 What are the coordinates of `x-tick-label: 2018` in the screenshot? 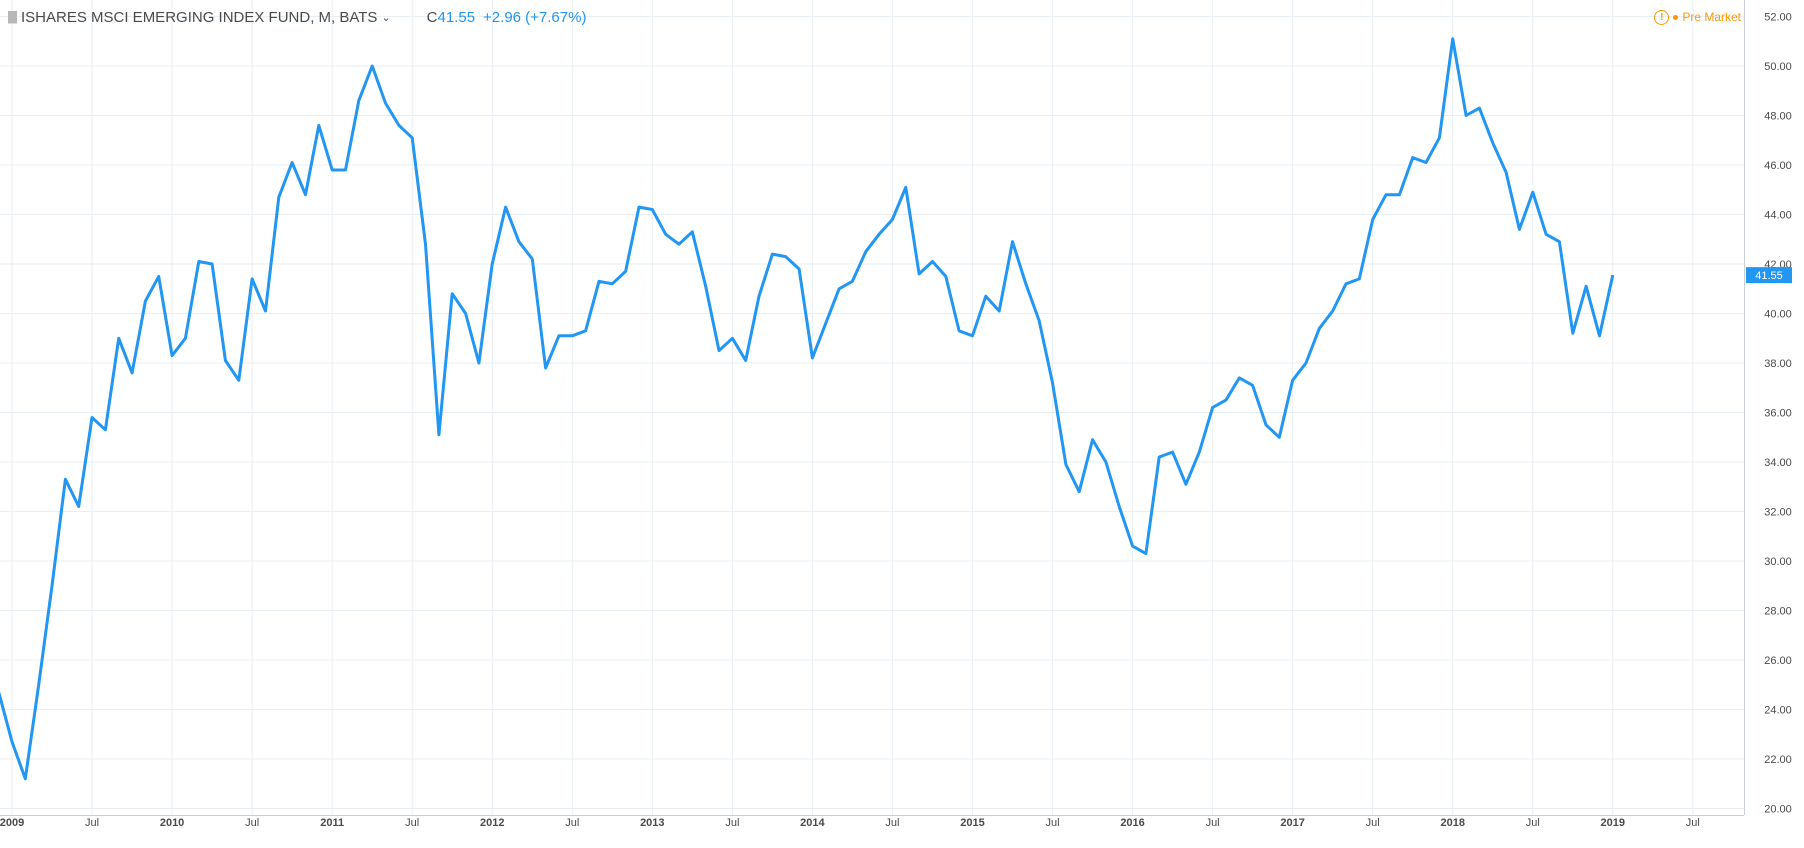 It's located at (1452, 823).